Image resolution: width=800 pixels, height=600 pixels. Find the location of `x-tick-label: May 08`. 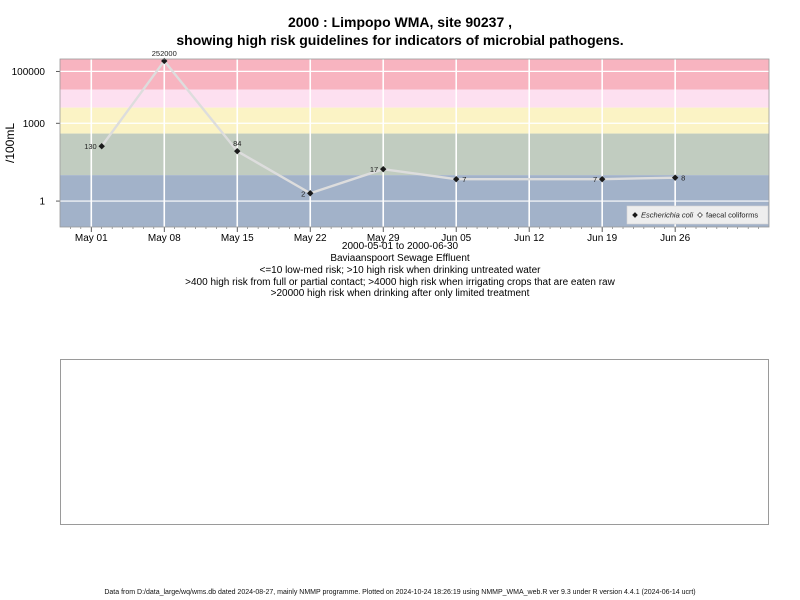

x-tick-label: May 08 is located at coordinates (164, 238).